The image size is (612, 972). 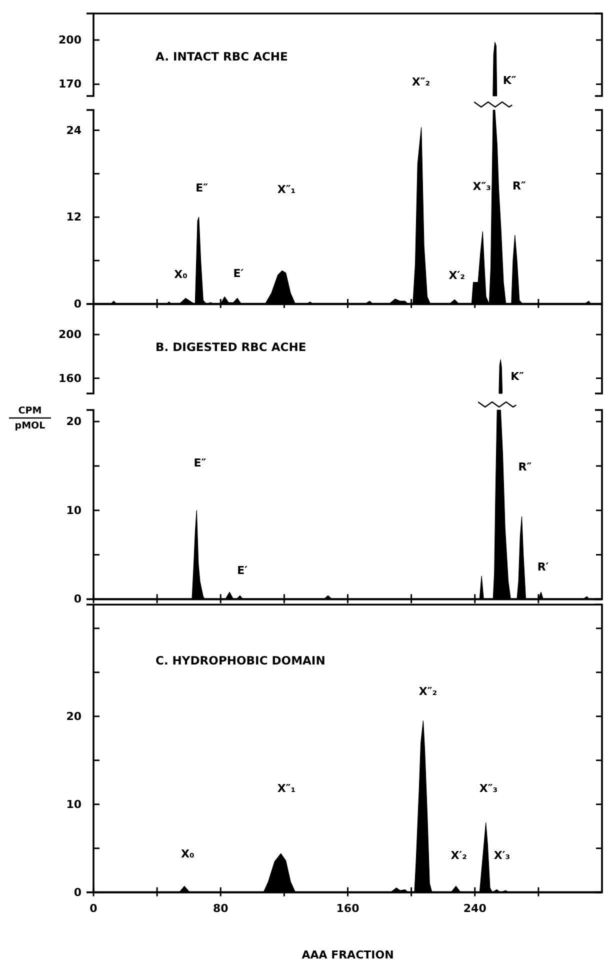 I want to click on x-axis-title: AAA FRACTION, so click(x=348, y=955).